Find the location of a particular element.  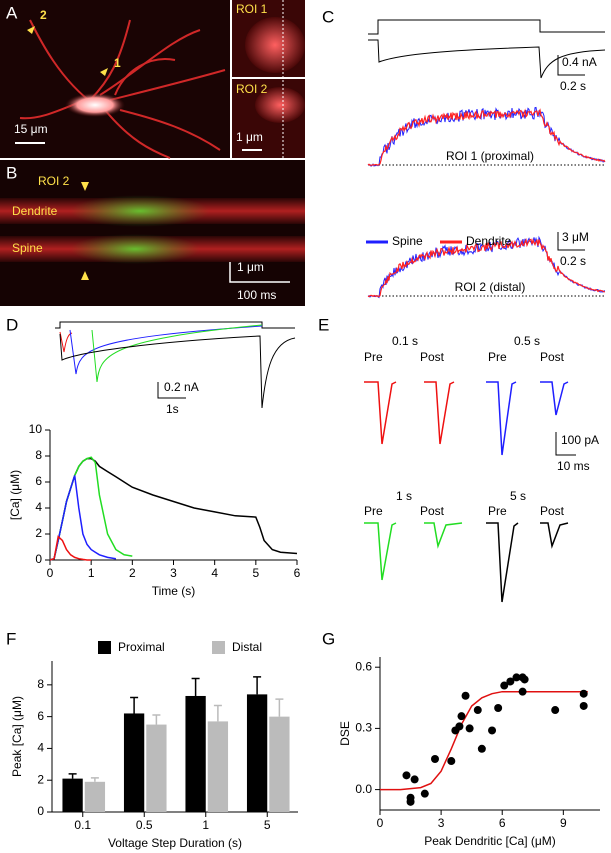

scale-label: 0.4 nA is located at coordinates (579, 62).